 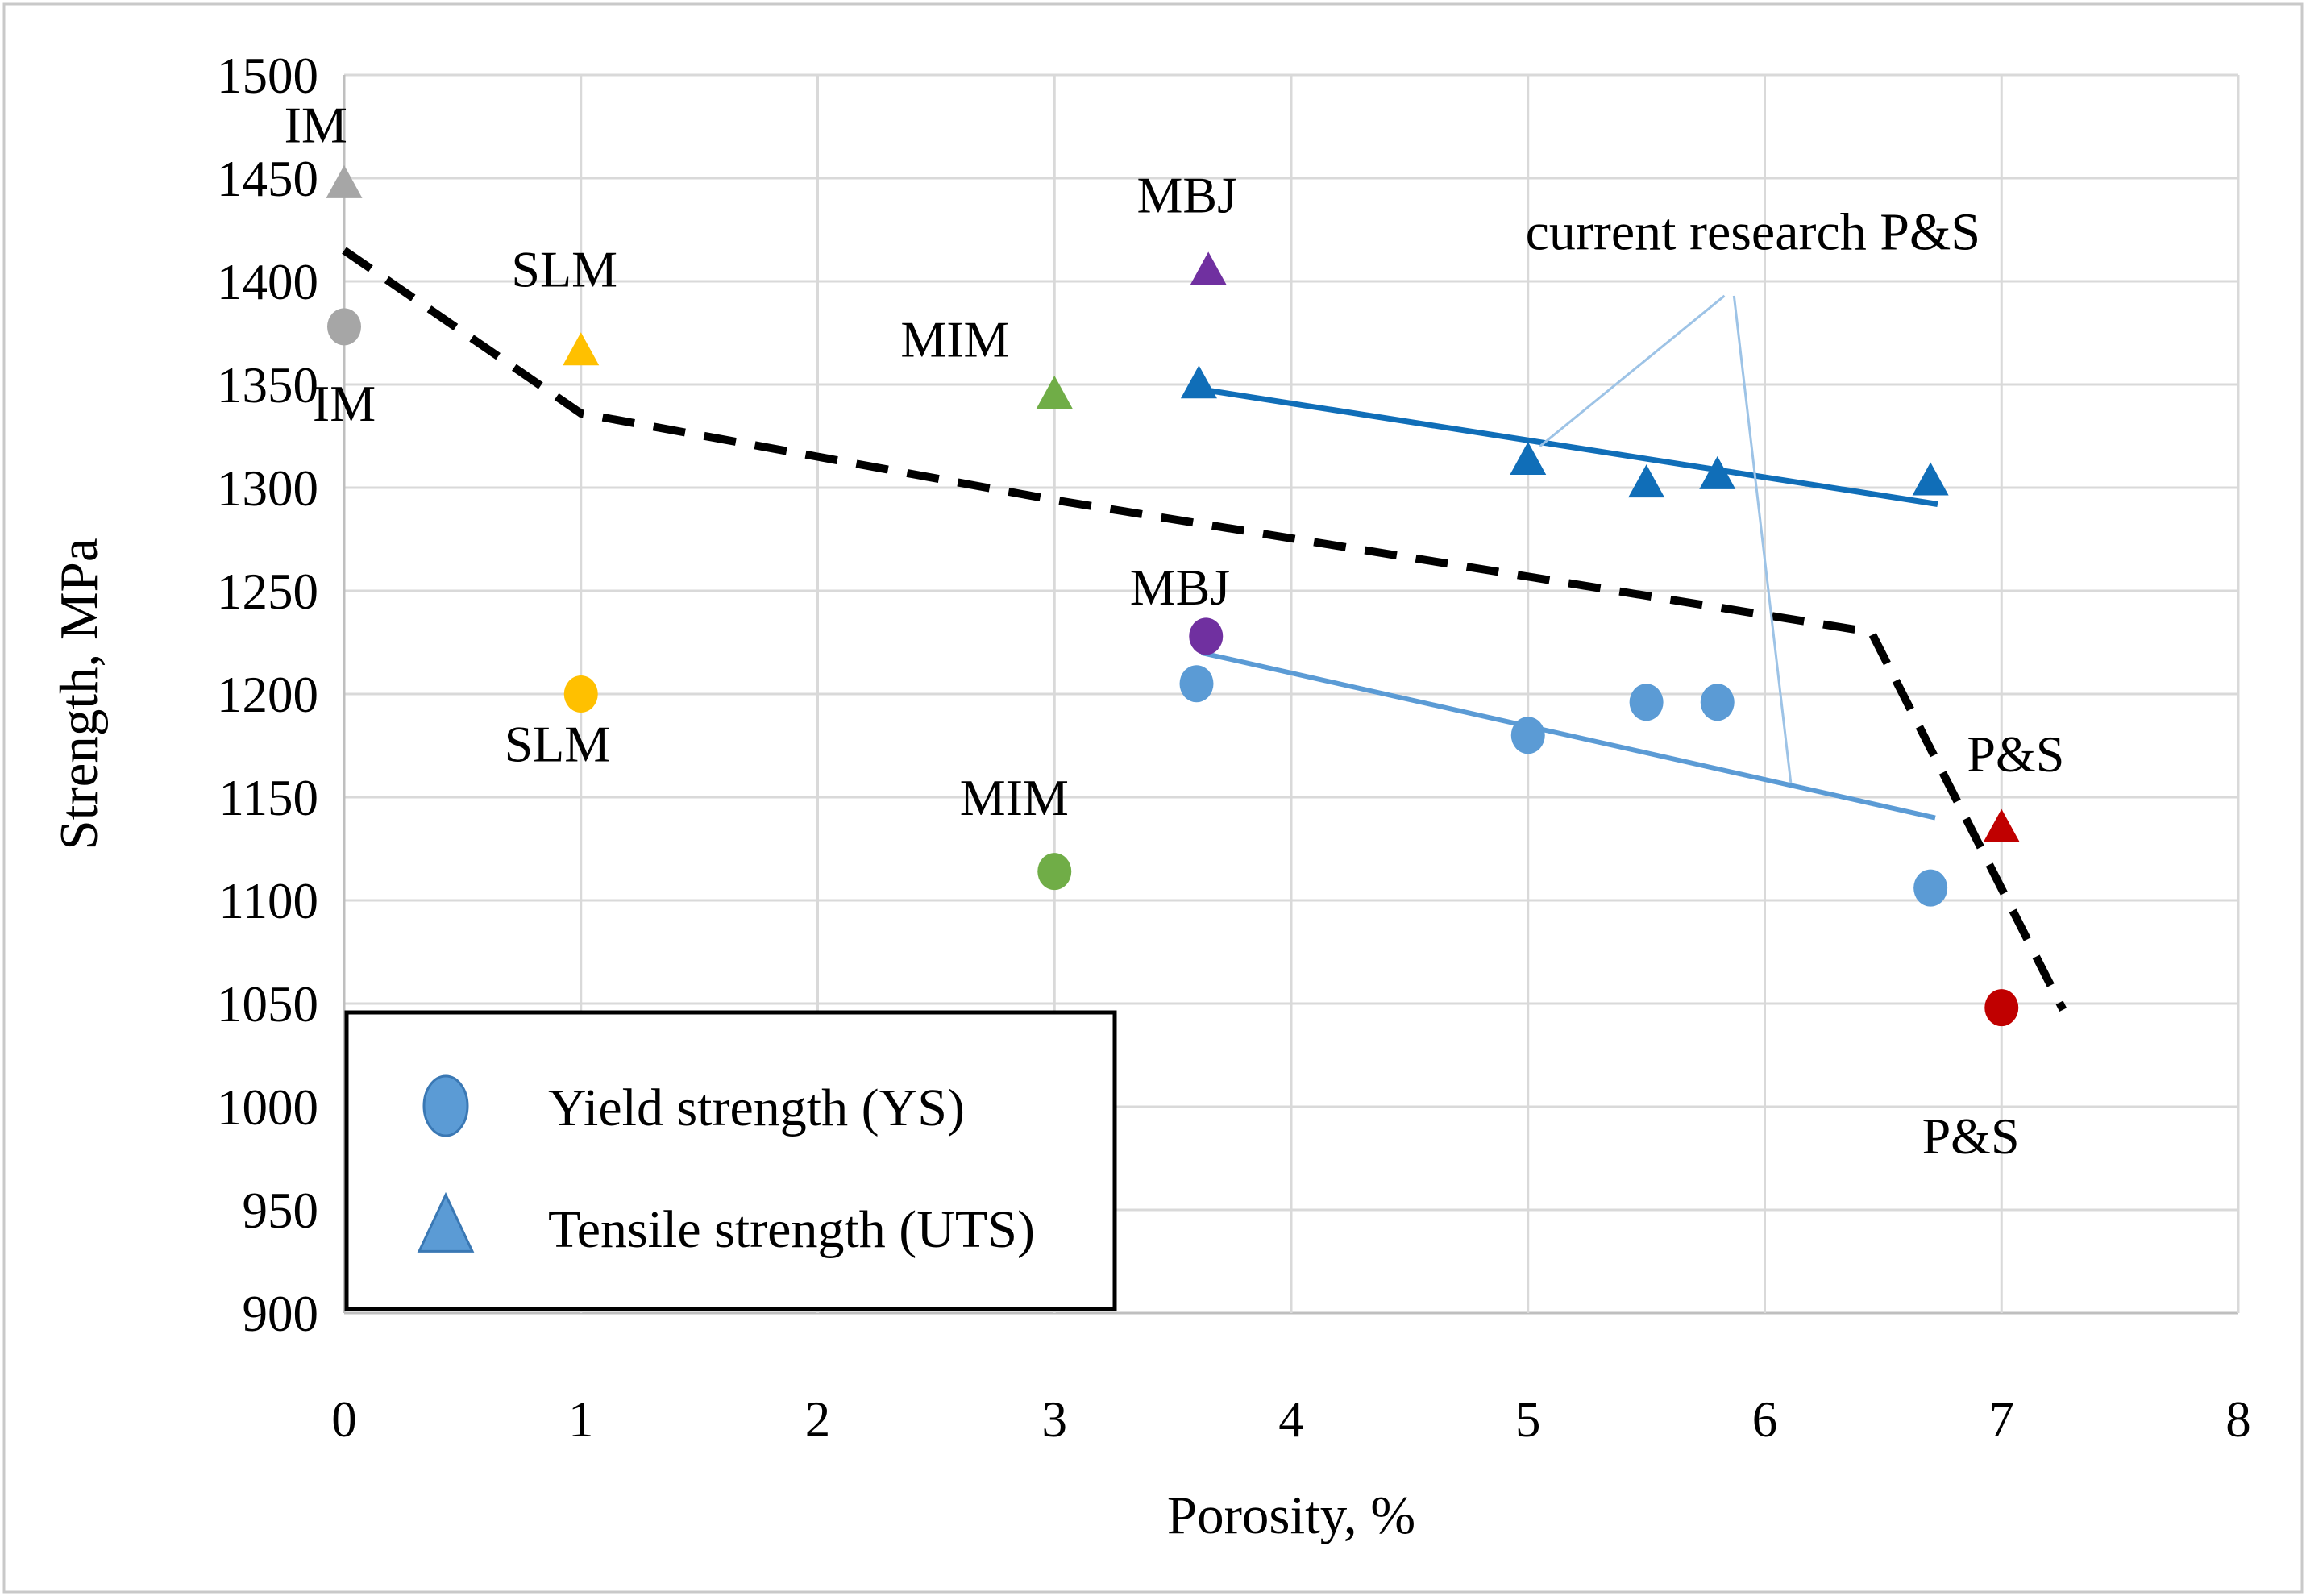 I want to click on x-tick-4: 4, so click(x=1291, y=1419).